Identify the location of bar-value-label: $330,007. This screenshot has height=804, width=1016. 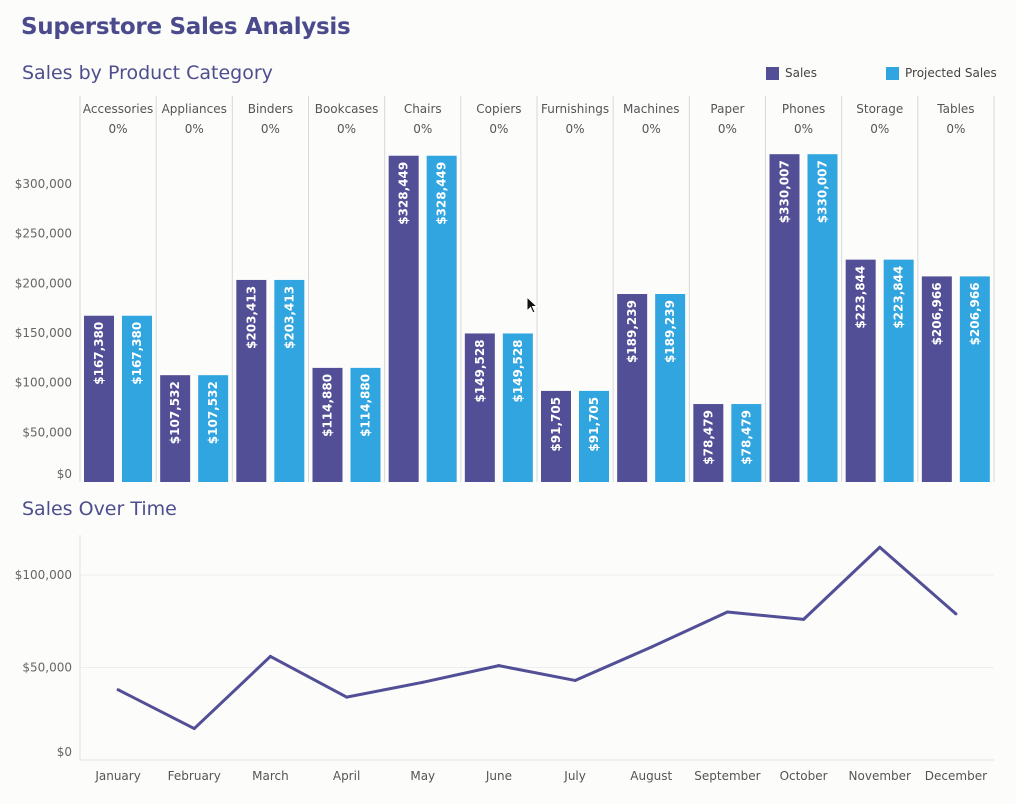
(785, 191).